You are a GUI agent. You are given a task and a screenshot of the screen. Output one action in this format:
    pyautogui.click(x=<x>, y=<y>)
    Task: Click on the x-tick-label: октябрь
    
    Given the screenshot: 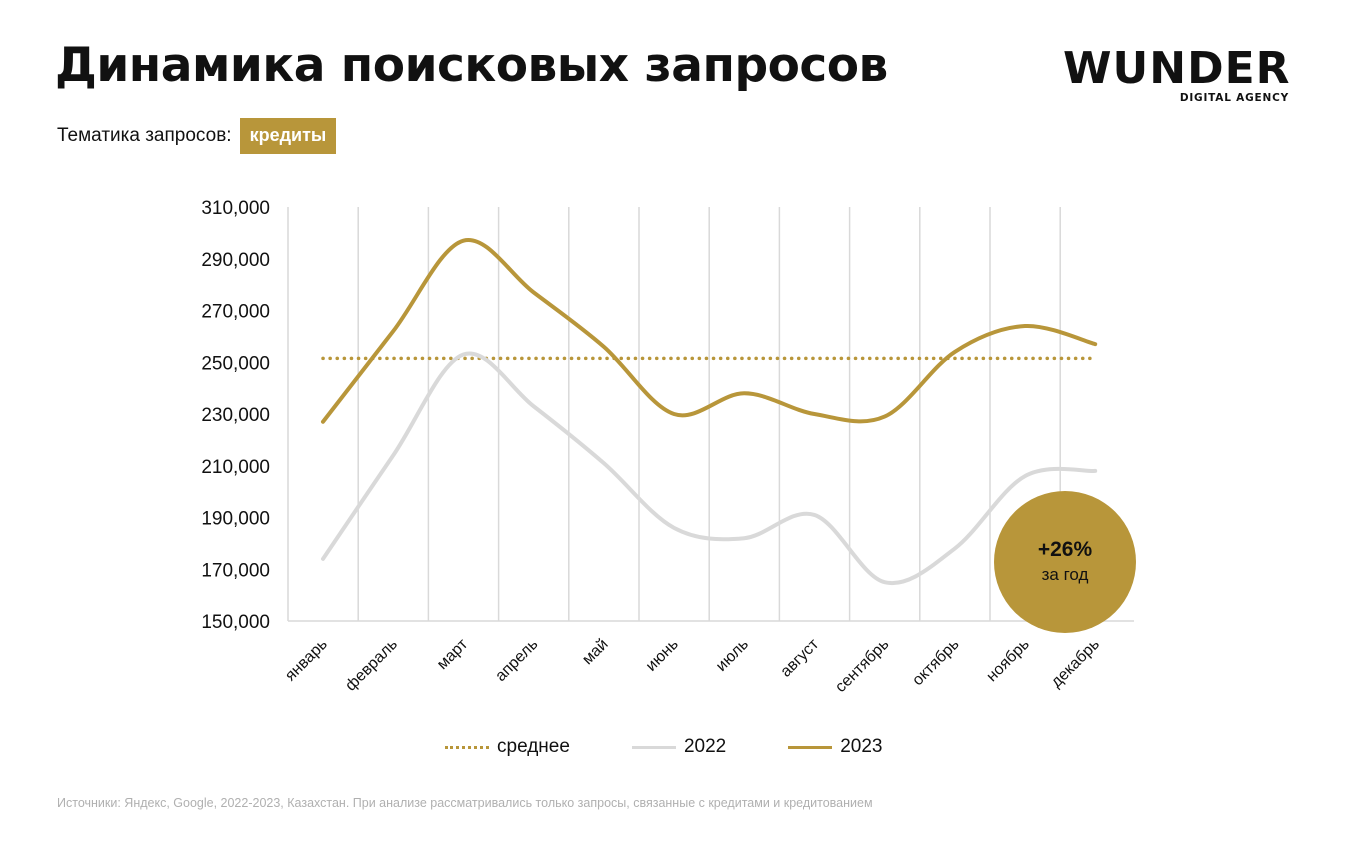 What is the action you would take?
    pyautogui.click(x=935, y=662)
    